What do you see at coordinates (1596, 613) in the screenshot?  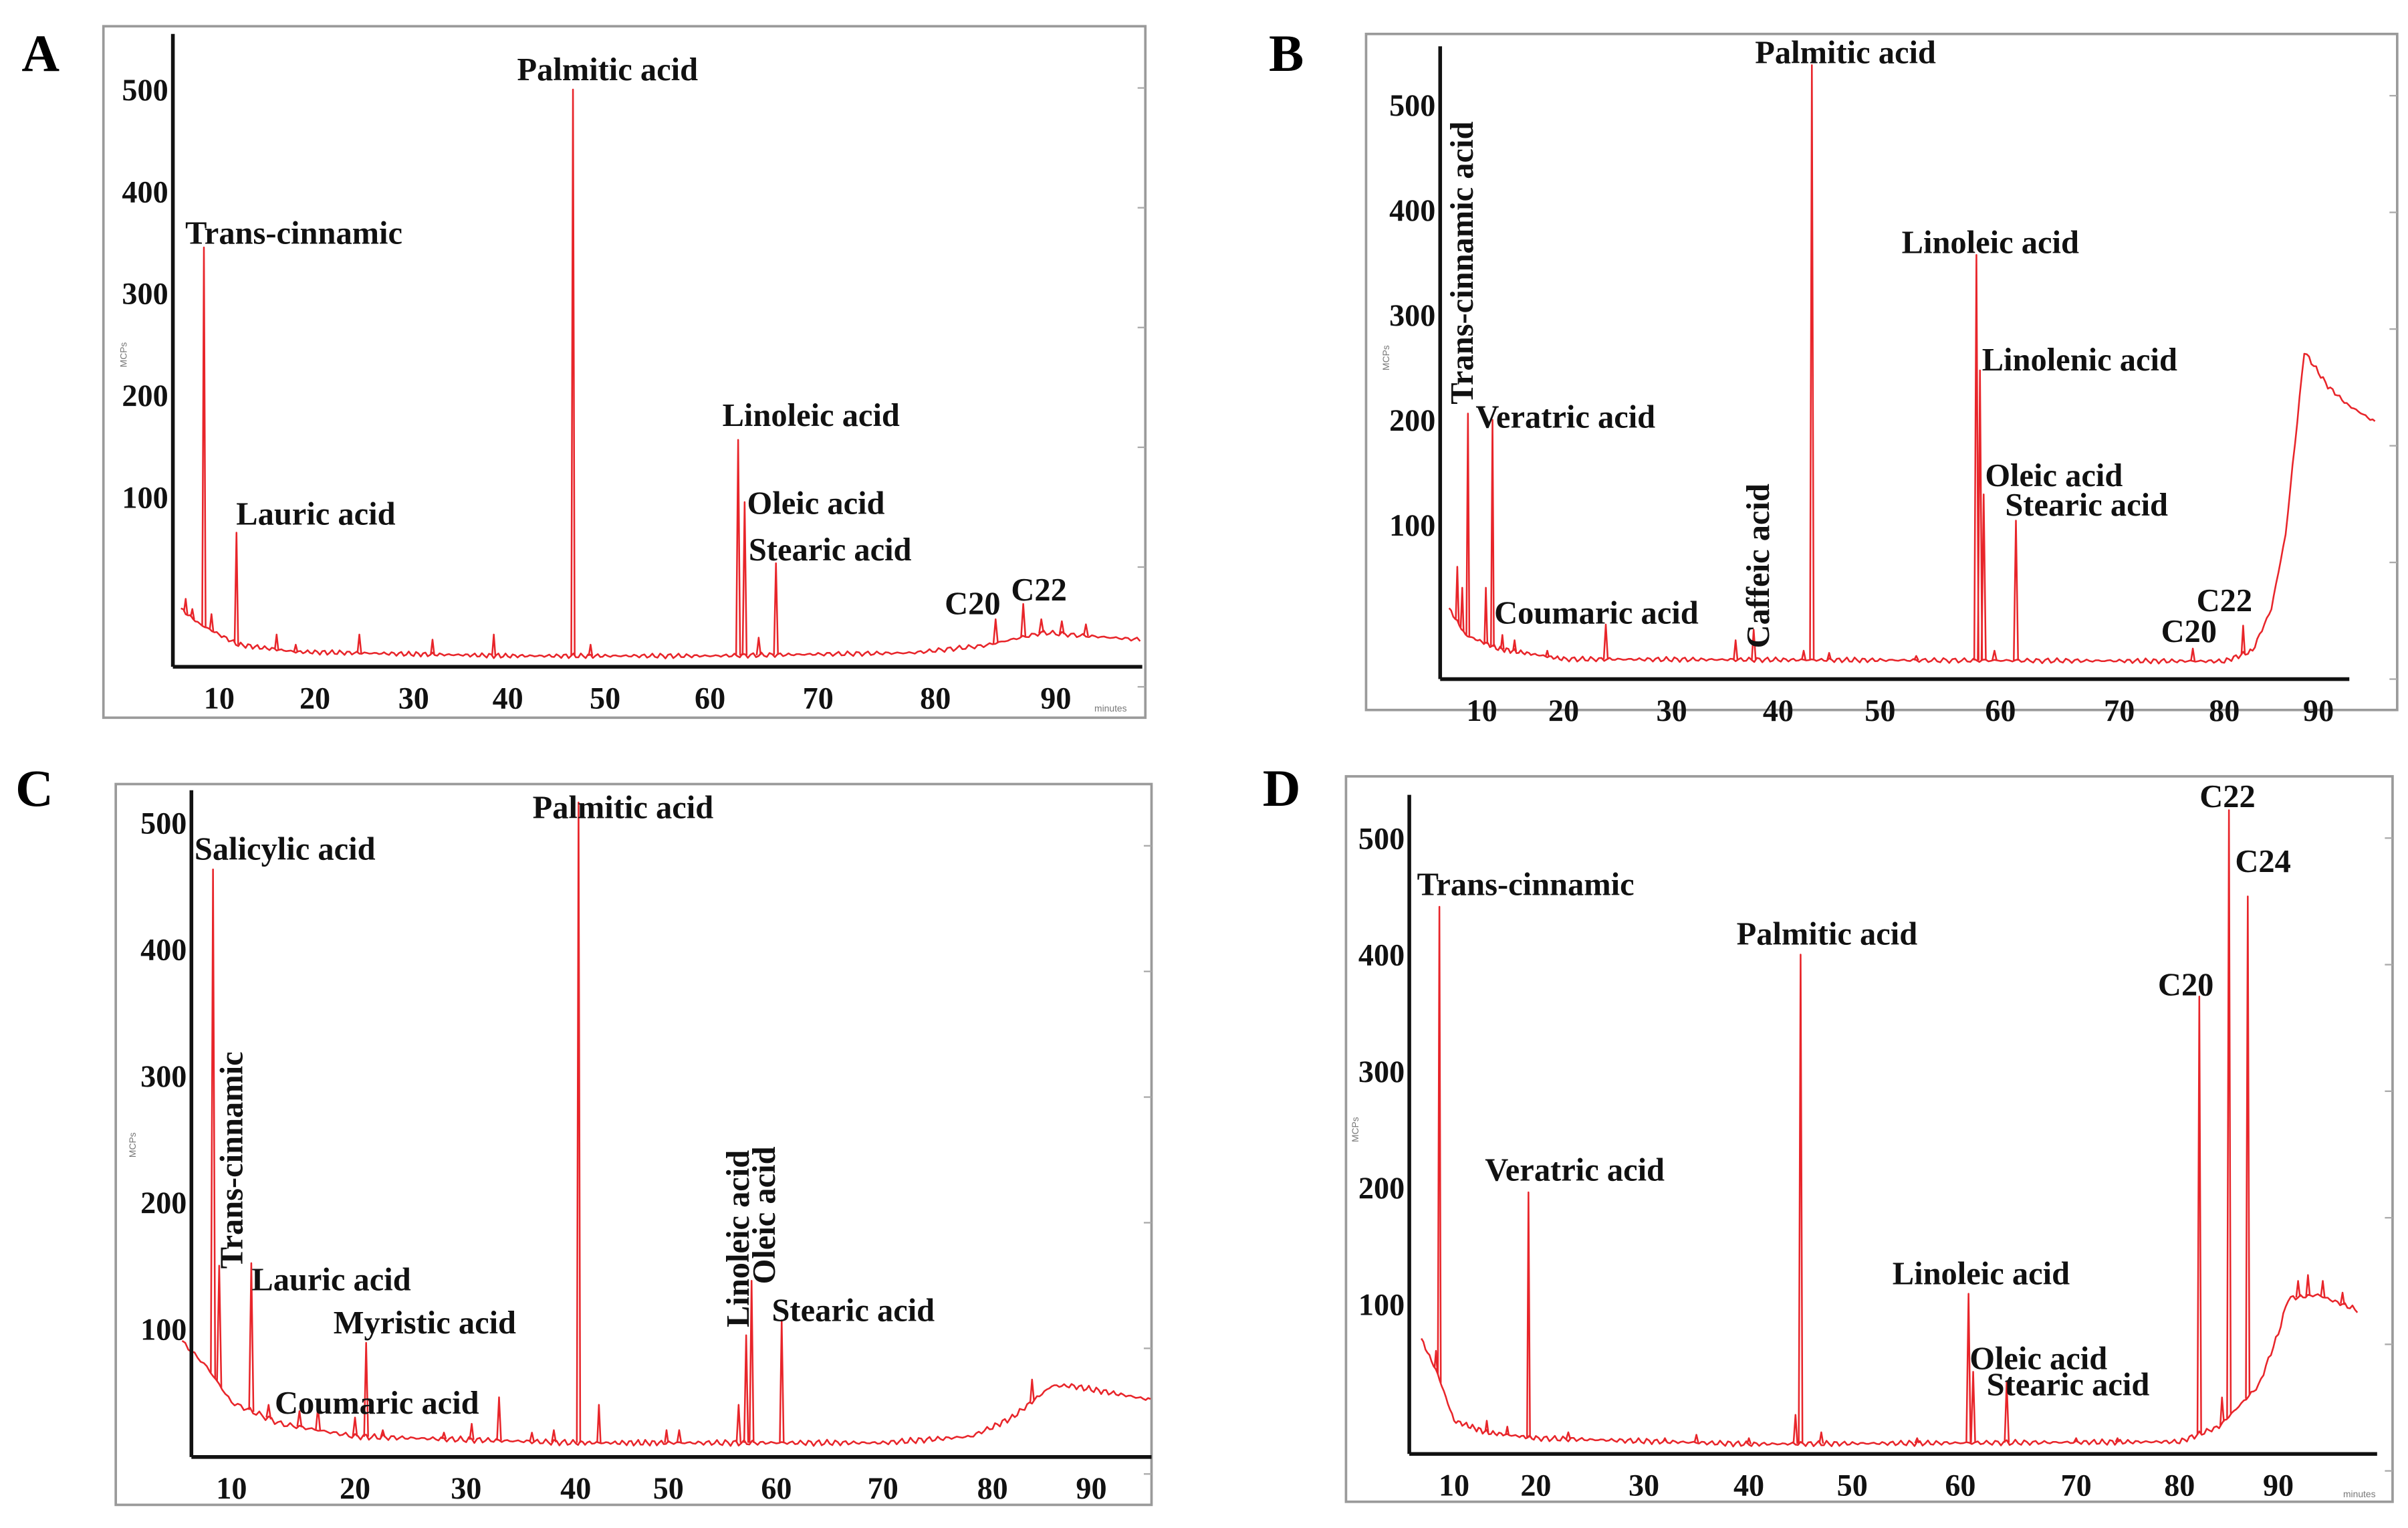 I see `peak-label: Coumaric acid` at bounding box center [1596, 613].